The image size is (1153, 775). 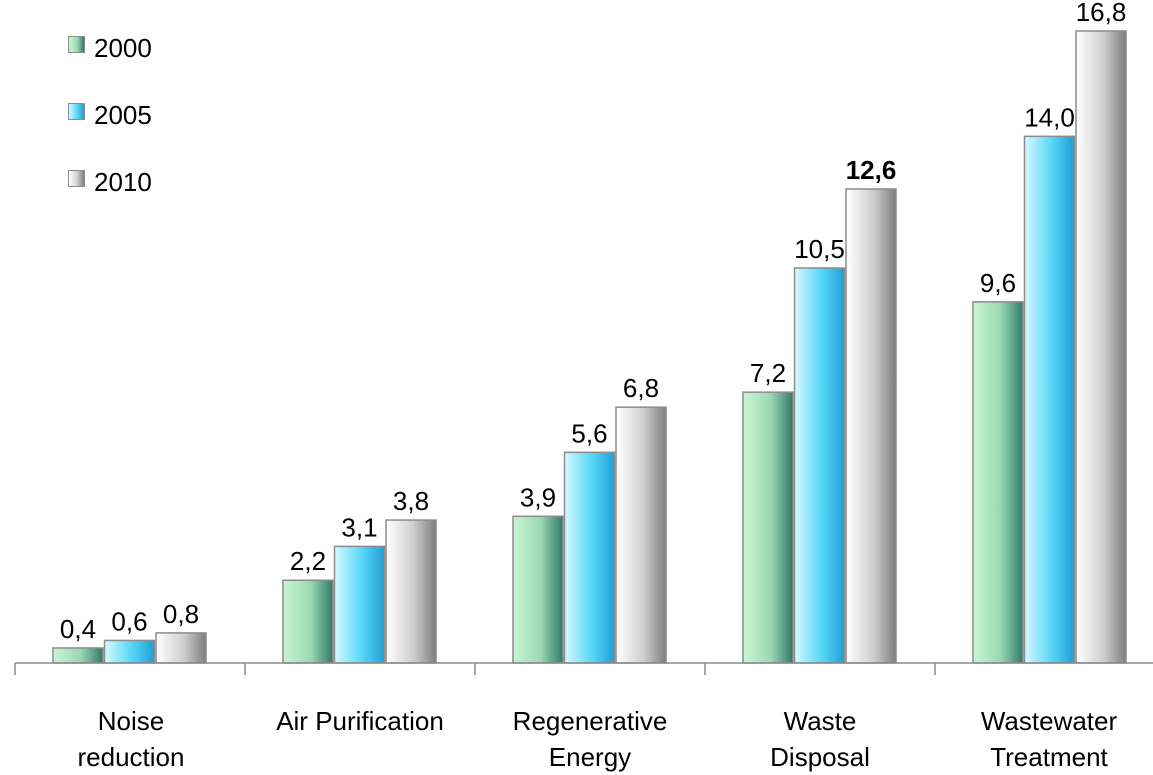 I want to click on x-label-wastewater-treatment: Wastewater Treatment, so click(x=1046, y=739).